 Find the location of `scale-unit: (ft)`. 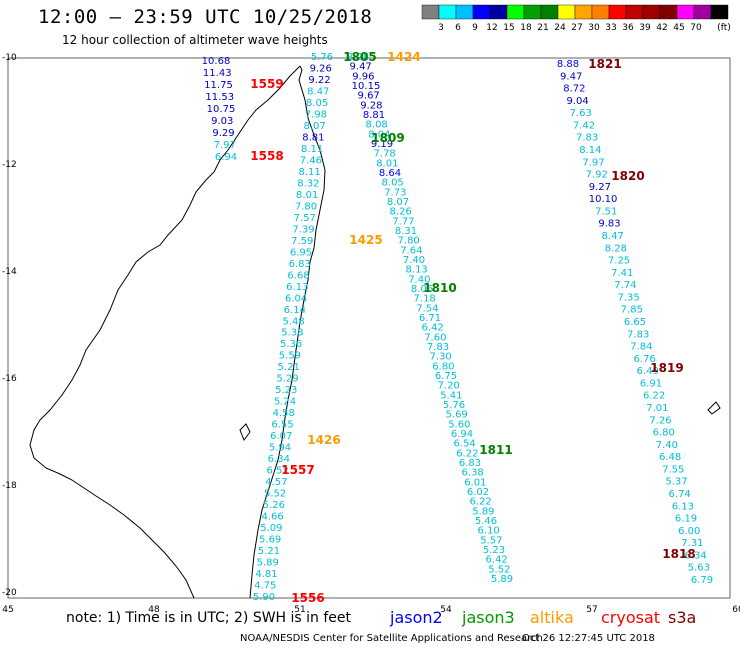

scale-unit: (ft) is located at coordinates (724, 28).